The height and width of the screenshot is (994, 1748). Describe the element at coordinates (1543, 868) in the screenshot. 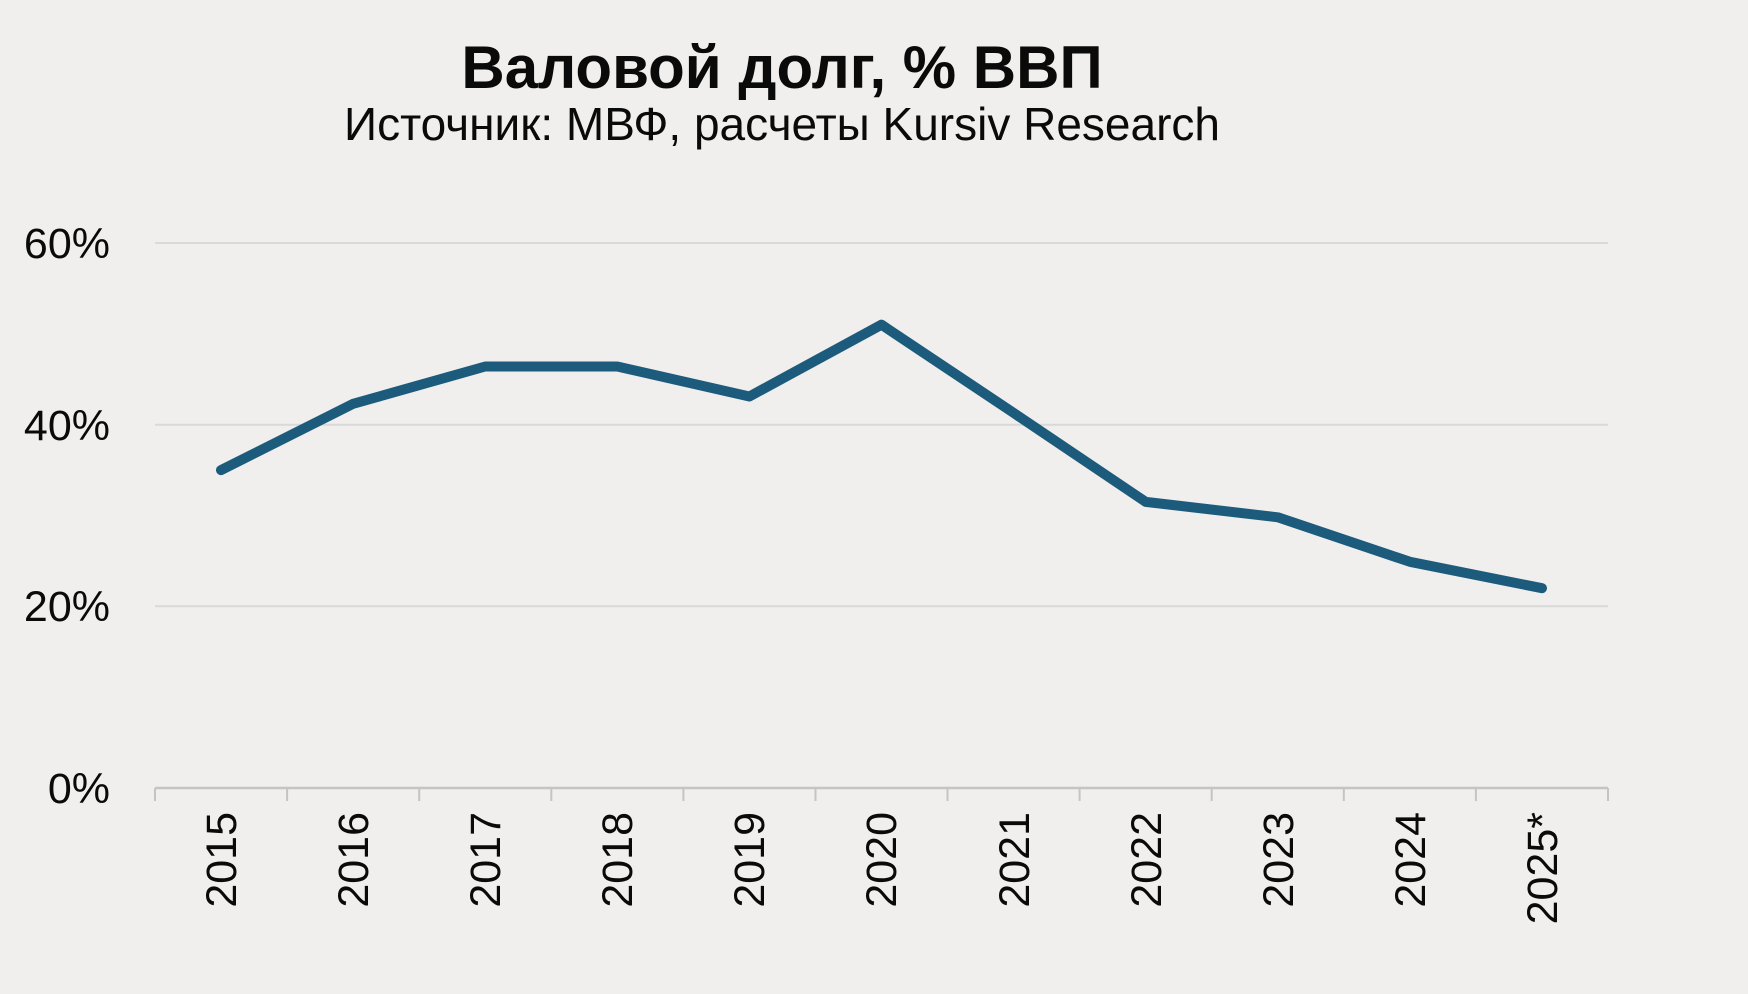

I see `x-tick-label-2025: 2025*` at that location.